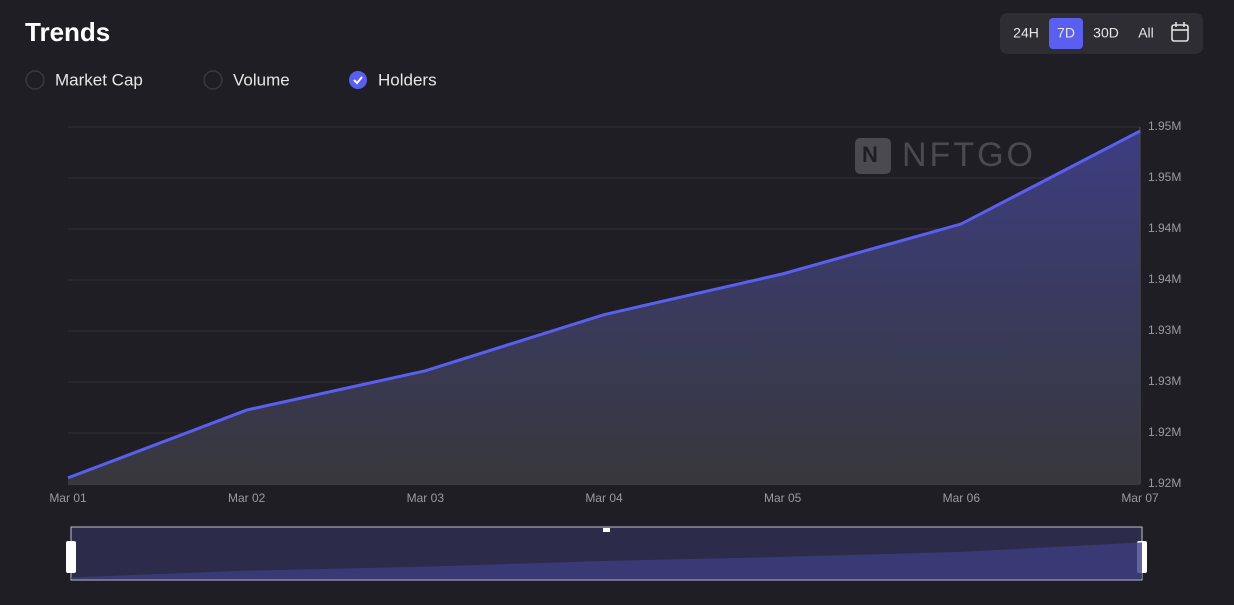 The height and width of the screenshot is (605, 1234). Describe the element at coordinates (1146, 33) in the screenshot. I see `range-button: All` at that location.